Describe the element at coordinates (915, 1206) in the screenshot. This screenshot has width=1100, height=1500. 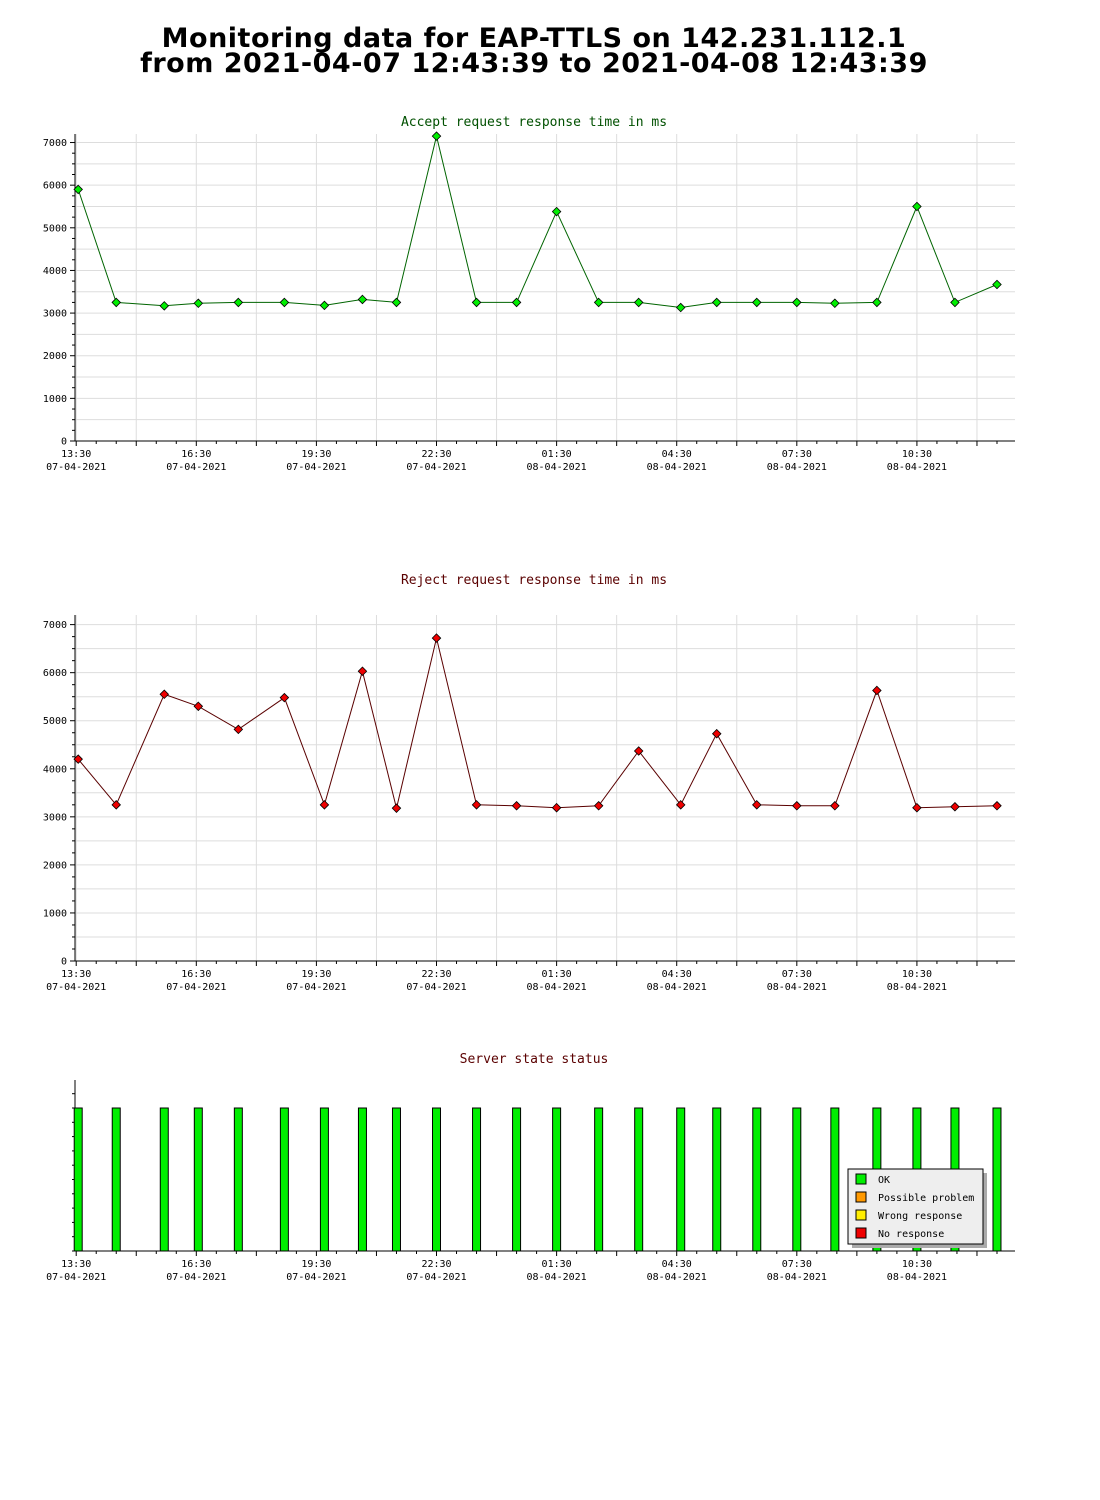
I see `legend-box` at that location.